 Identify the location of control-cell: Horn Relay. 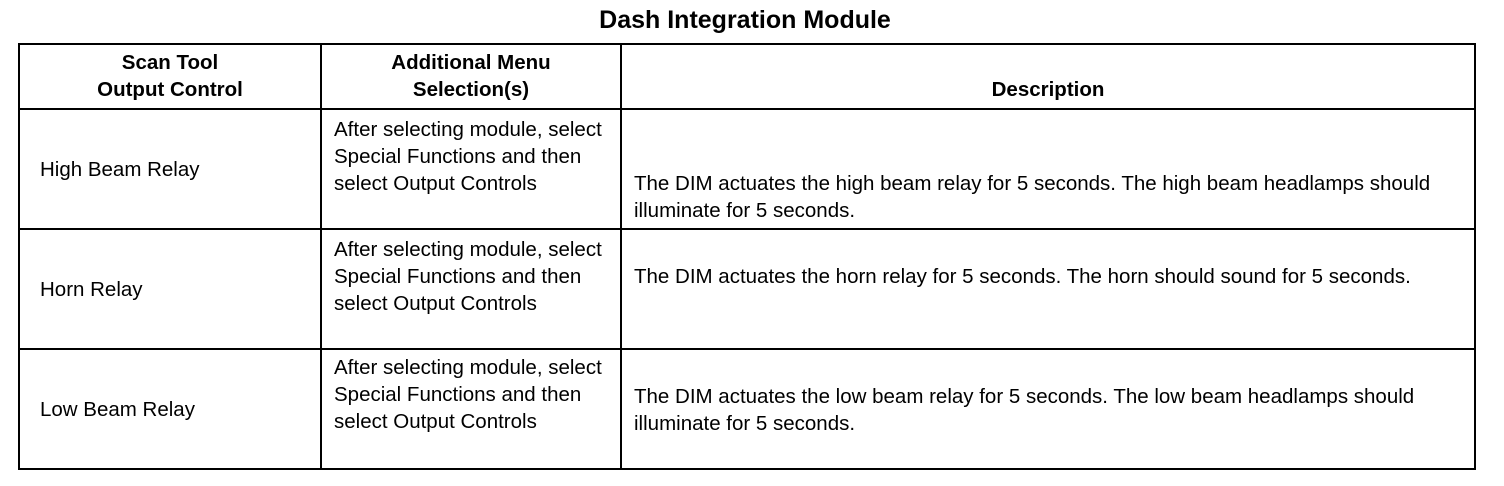
(170, 289).